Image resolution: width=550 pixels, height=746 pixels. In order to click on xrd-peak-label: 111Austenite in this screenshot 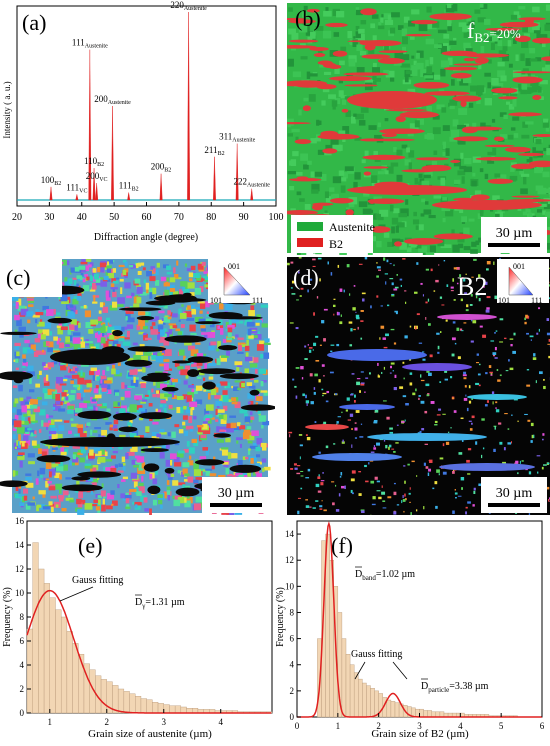, I will do `click(90, 44)`.